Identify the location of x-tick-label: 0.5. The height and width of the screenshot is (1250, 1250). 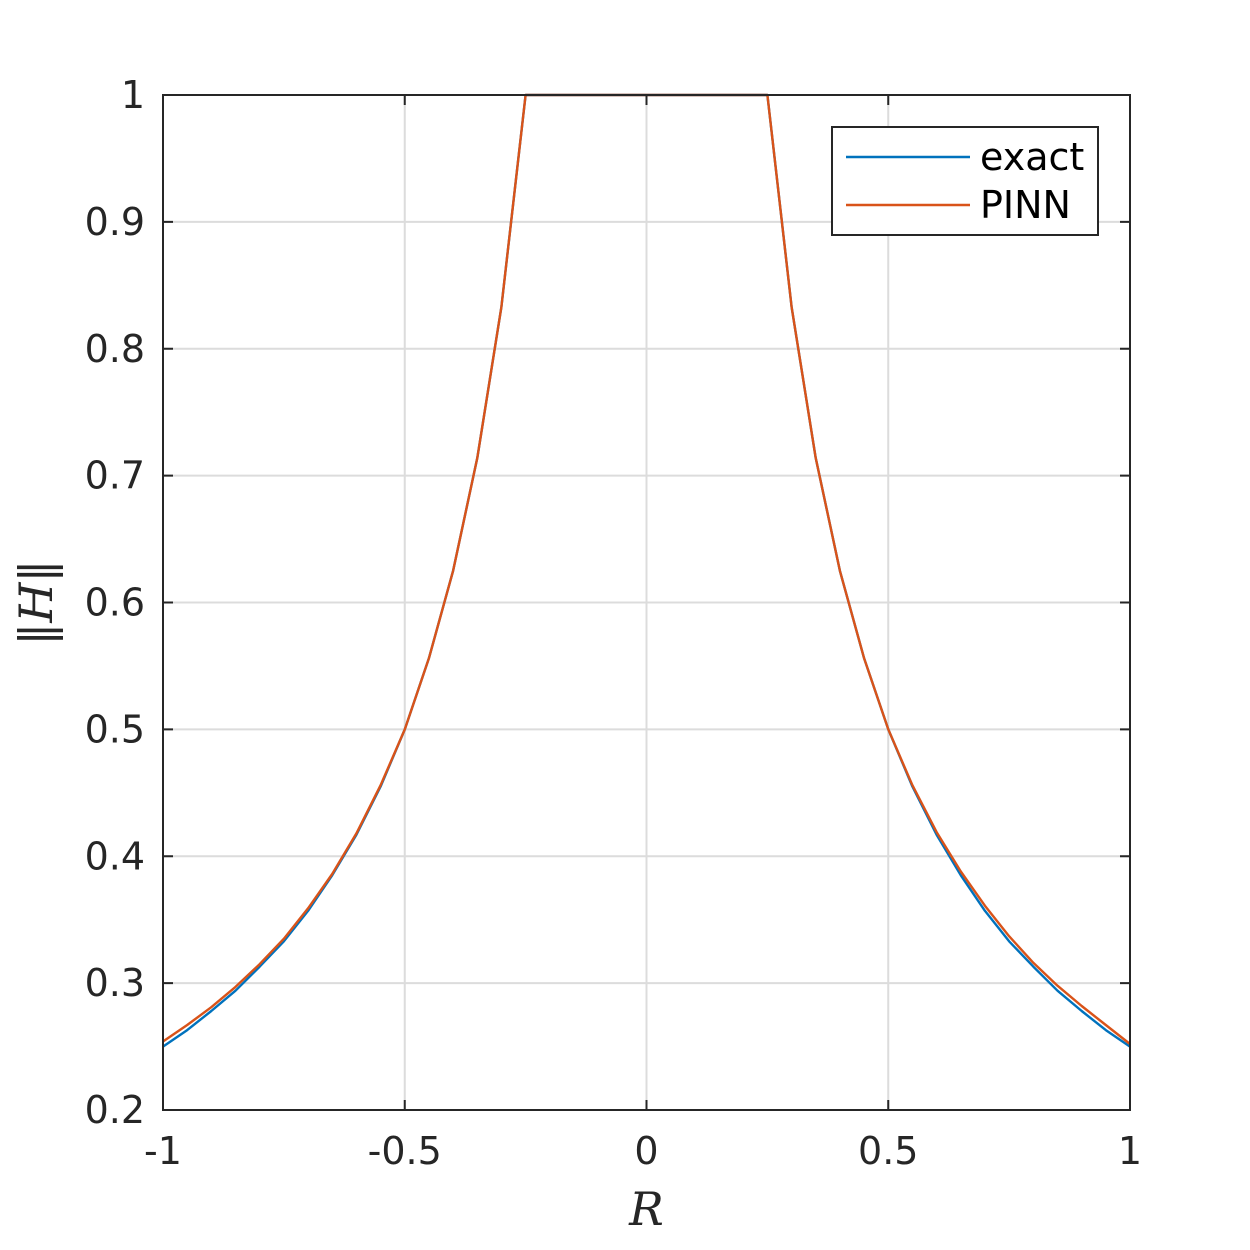
(888, 1151).